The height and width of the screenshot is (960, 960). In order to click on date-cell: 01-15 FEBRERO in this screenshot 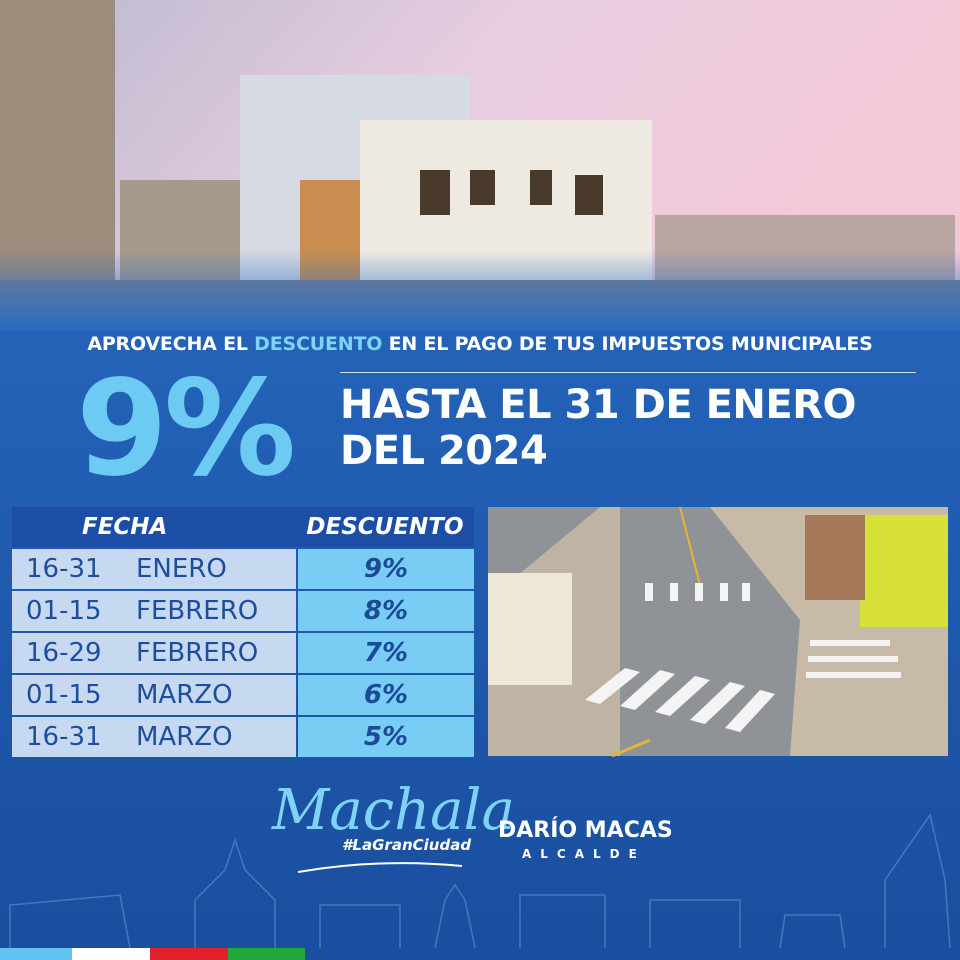, I will do `click(154, 611)`.